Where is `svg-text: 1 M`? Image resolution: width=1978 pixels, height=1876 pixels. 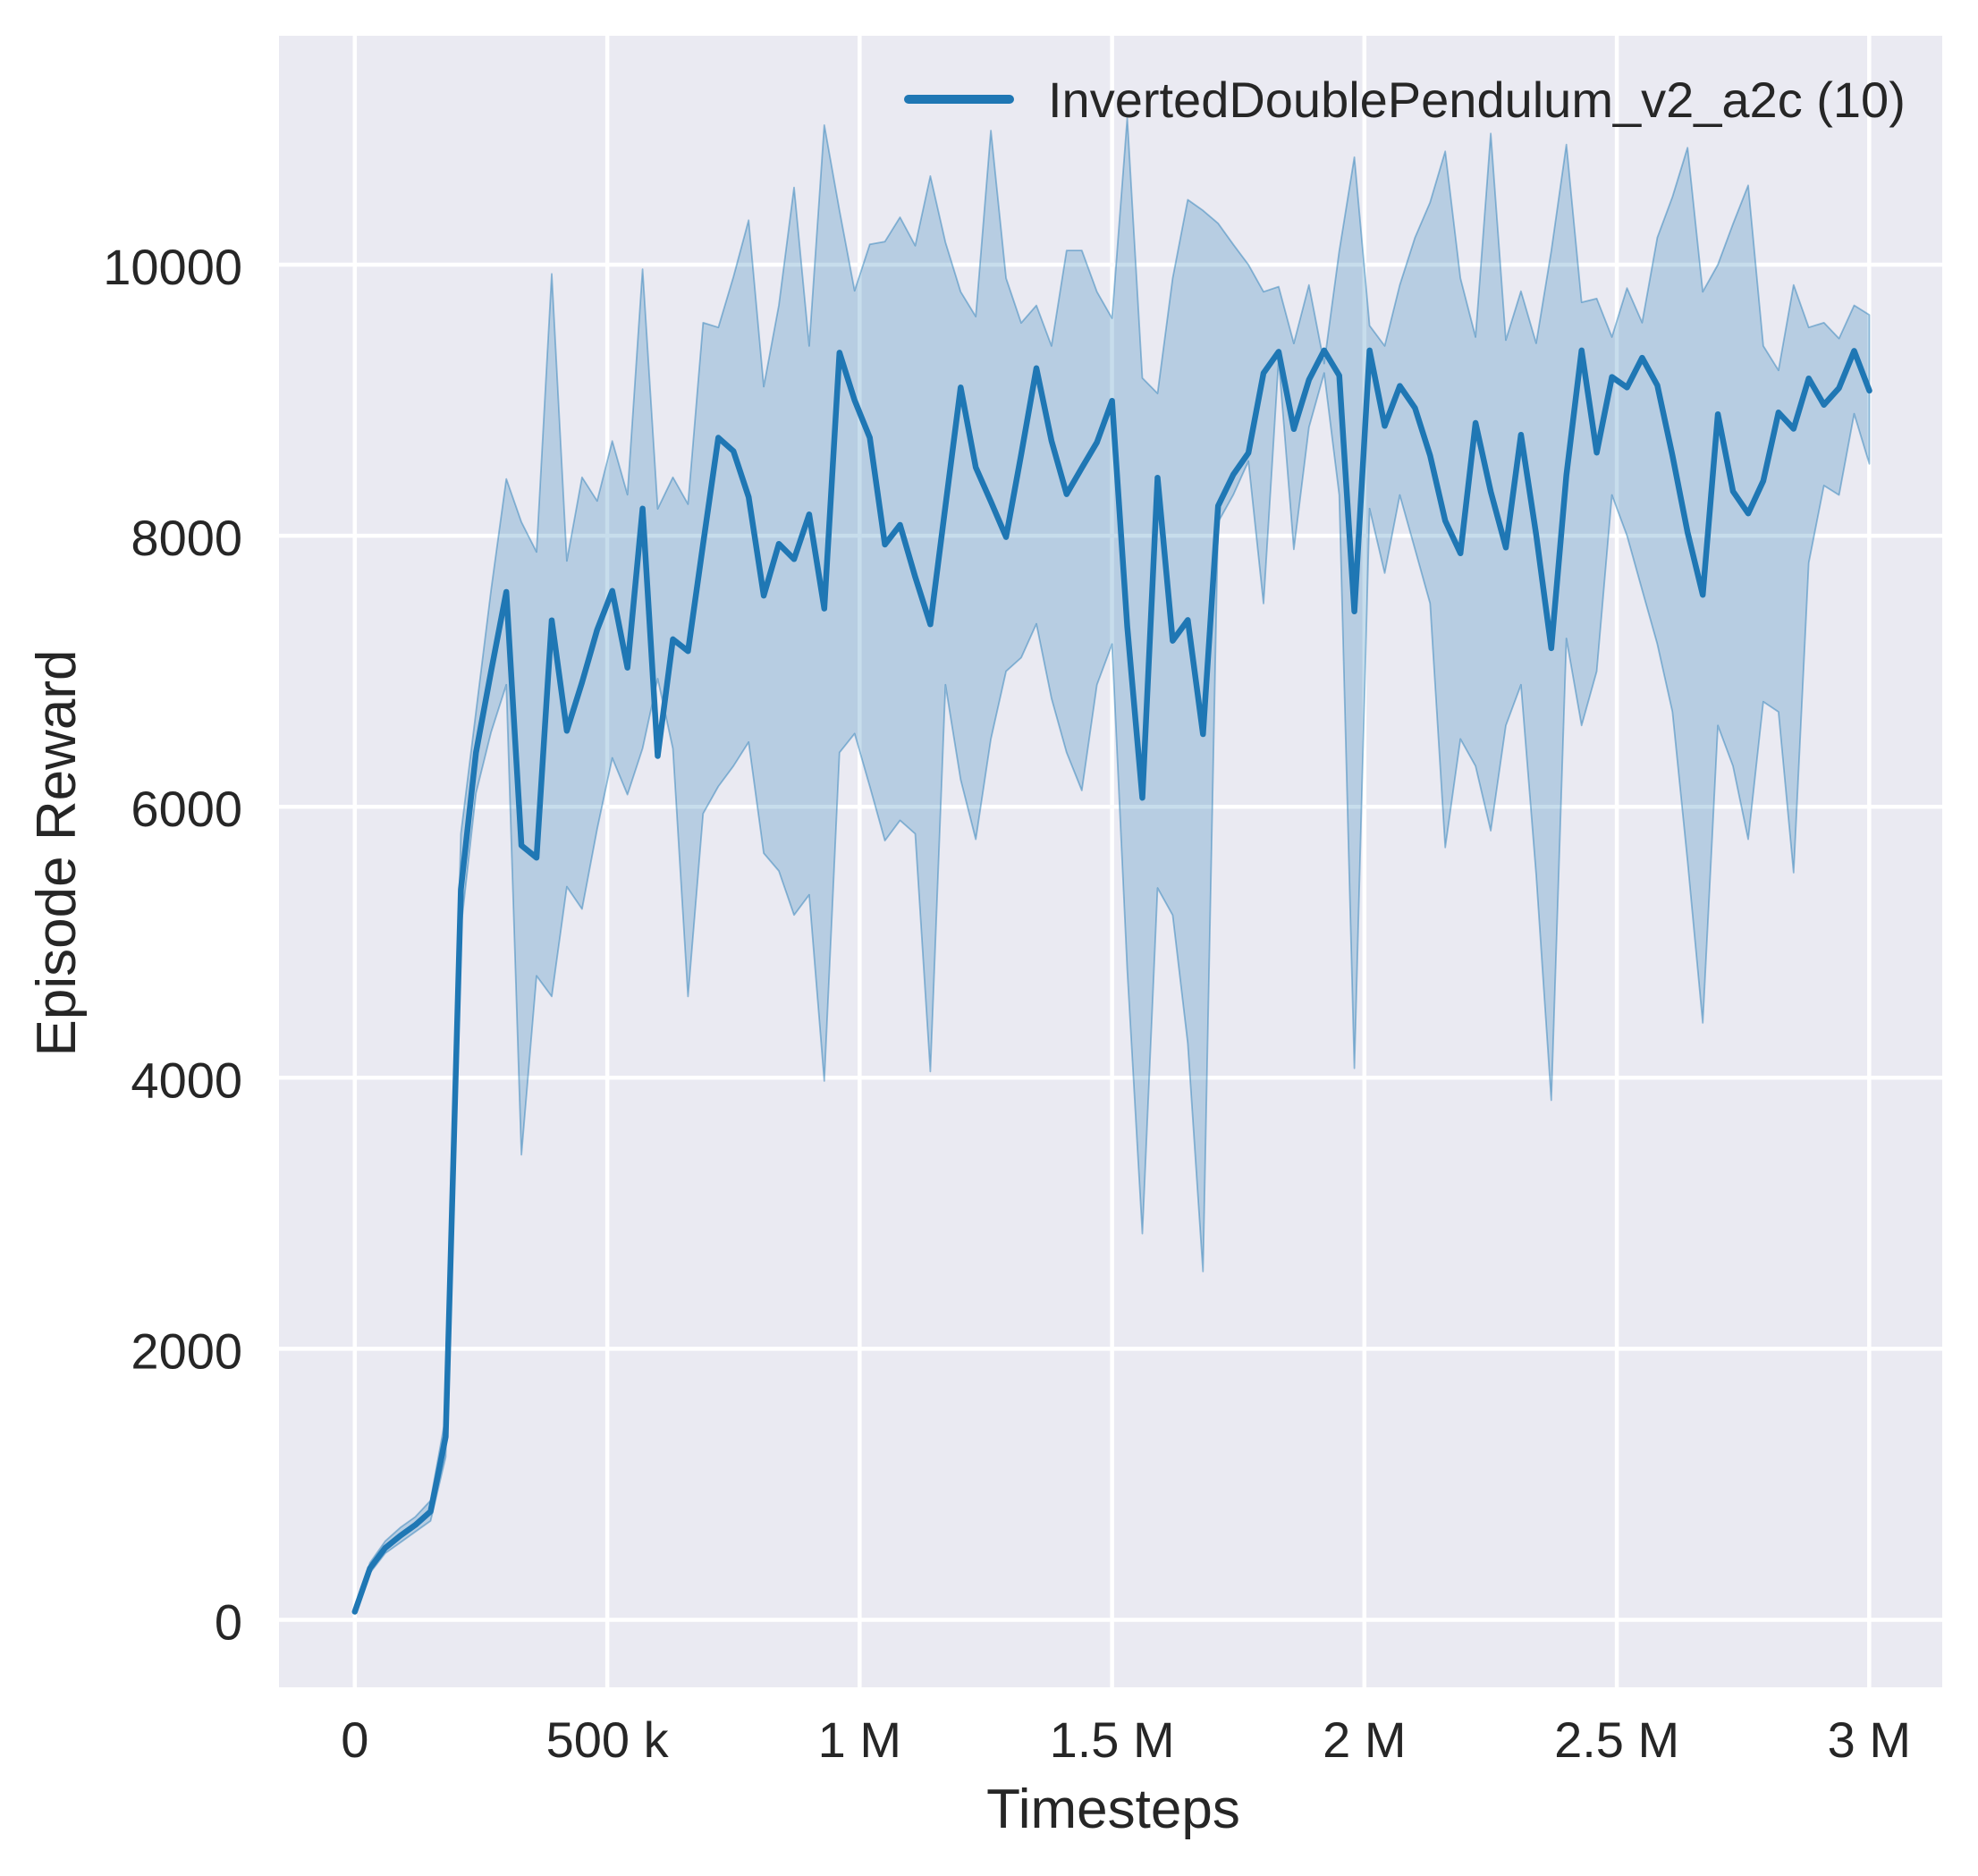
svg-text: 1 M is located at coordinates (859, 1740).